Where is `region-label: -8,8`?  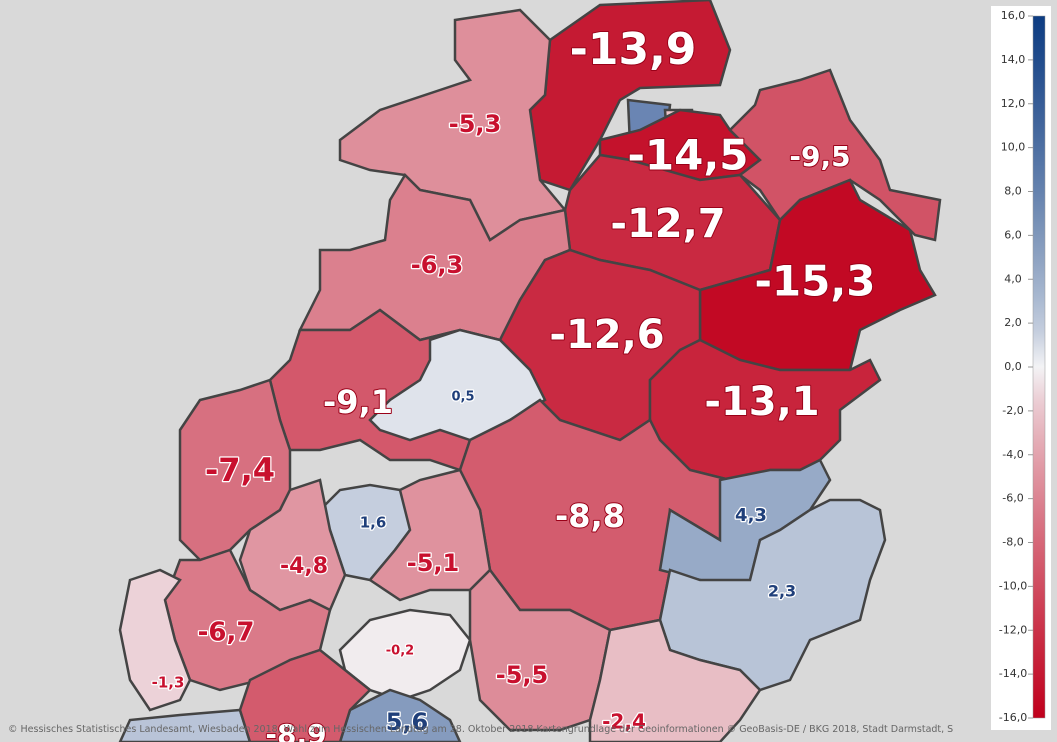
region-label: -8,8 is located at coordinates (590, 516).